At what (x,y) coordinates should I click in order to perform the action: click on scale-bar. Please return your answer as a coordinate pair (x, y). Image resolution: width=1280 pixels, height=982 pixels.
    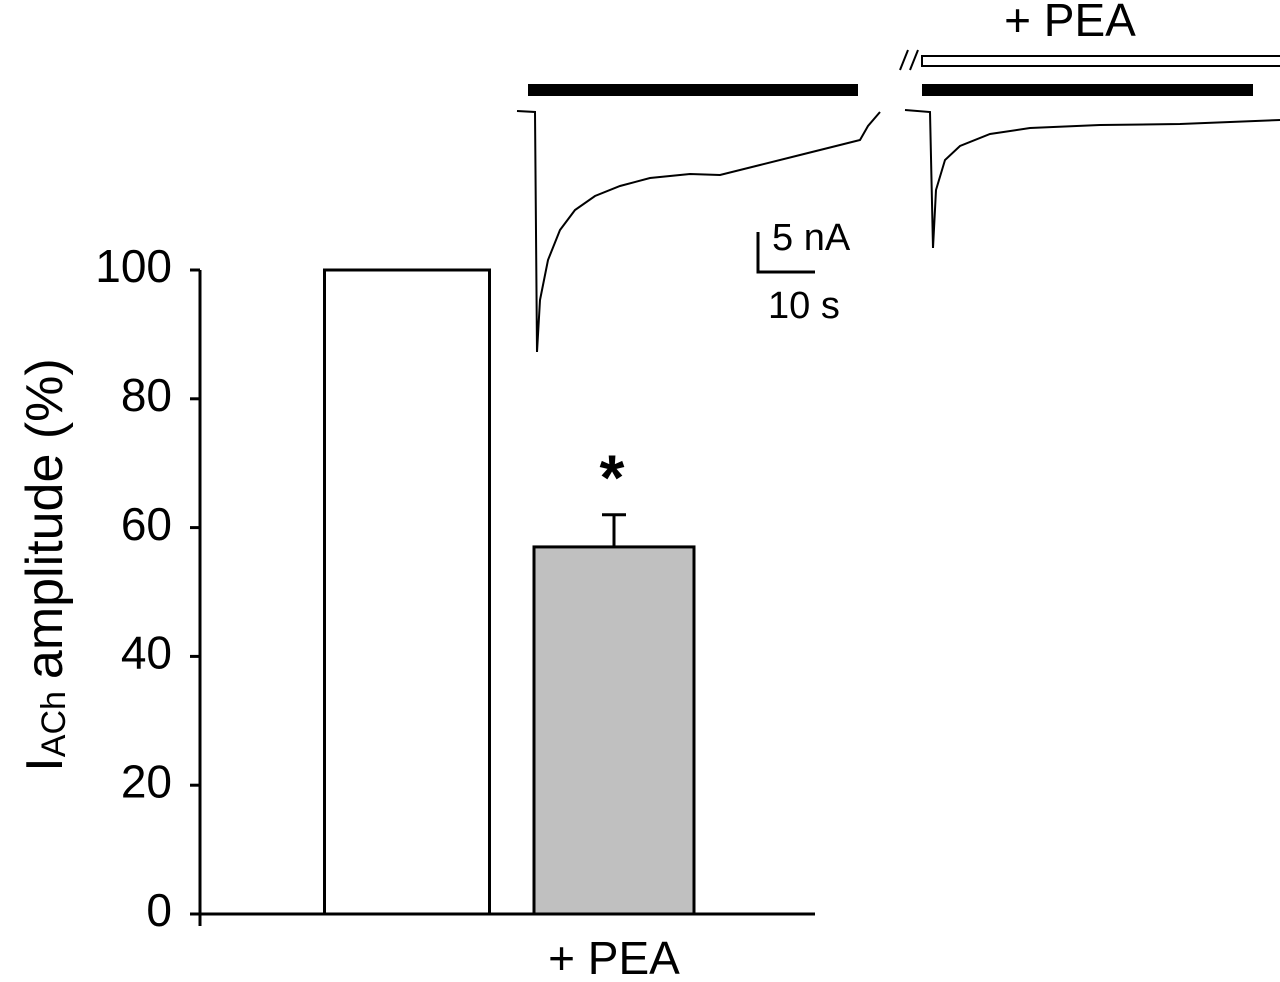
    Looking at the image, I should click on (785, 253).